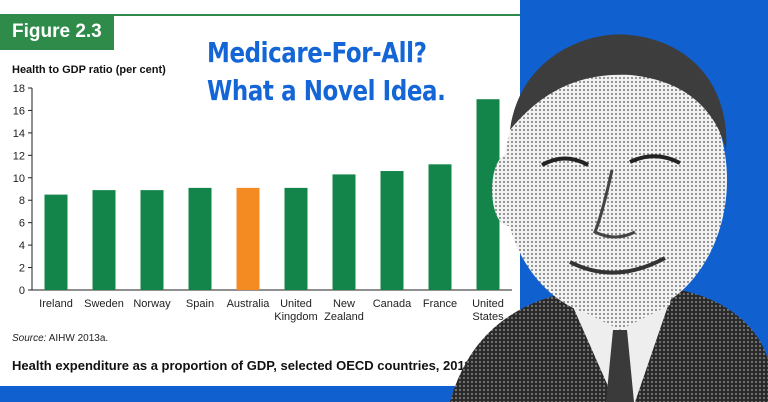 This screenshot has width=768, height=402. Describe the element at coordinates (56, 304) in the screenshot. I see `x-tick-label: Ireland` at that location.